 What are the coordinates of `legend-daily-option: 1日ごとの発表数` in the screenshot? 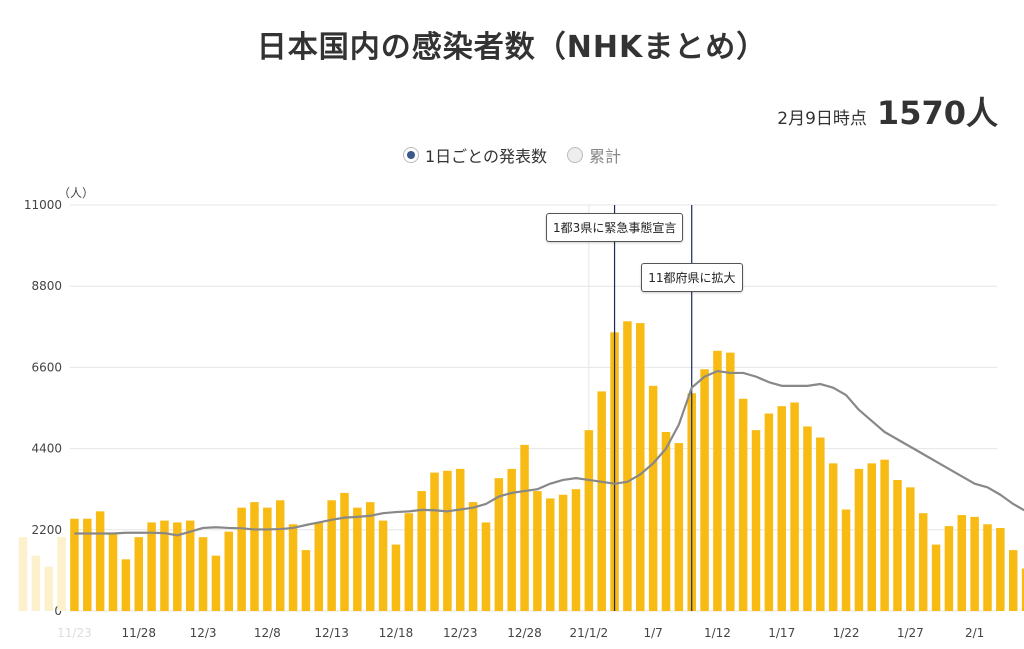 It's located at (474, 155).